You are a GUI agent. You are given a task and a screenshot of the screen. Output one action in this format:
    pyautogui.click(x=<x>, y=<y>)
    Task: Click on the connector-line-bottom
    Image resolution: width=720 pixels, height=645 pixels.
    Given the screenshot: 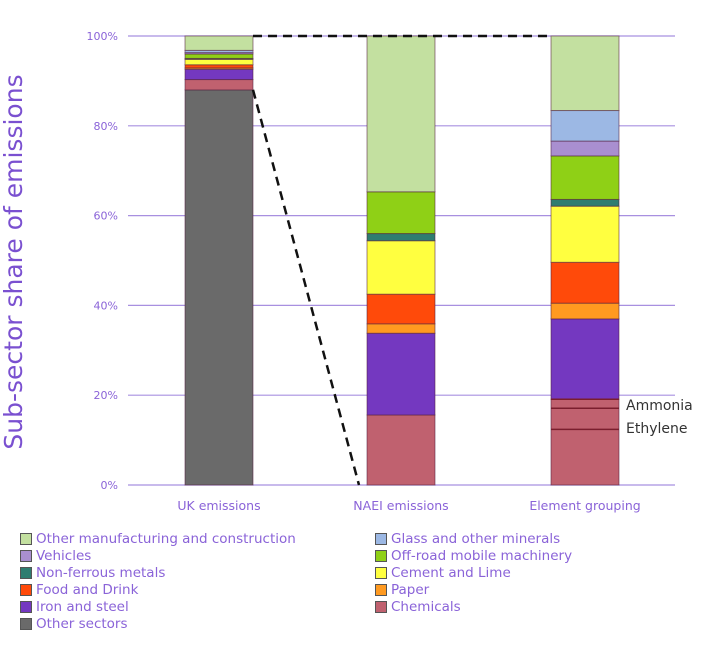 What is the action you would take?
    pyautogui.click(x=306, y=287)
    